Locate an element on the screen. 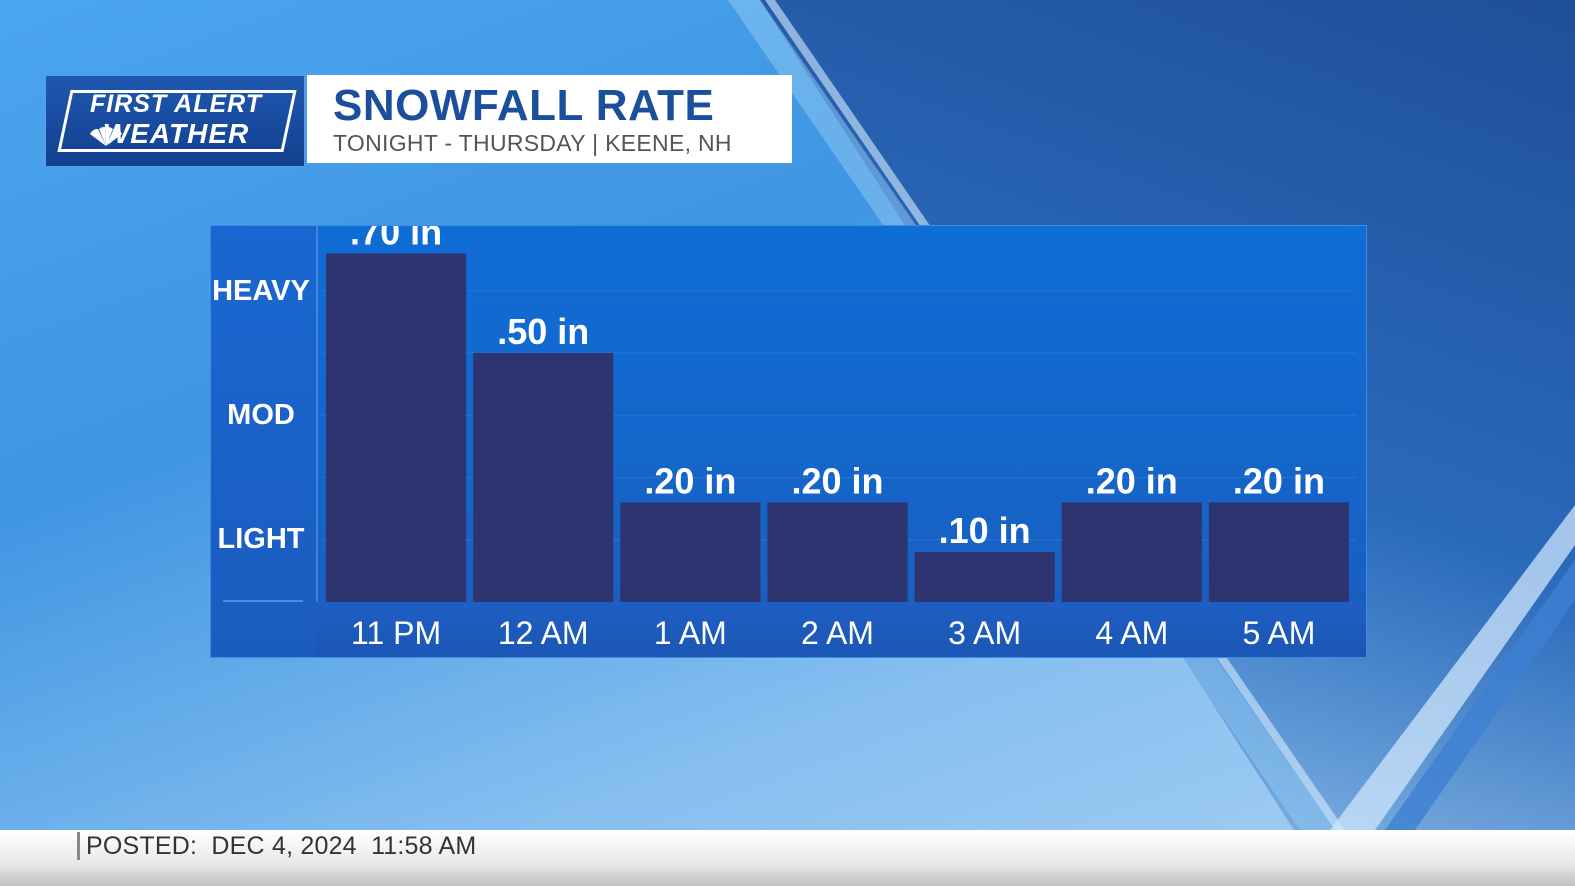 This screenshot has height=886, width=1575. x-tick-label: 2 AM is located at coordinates (837, 633).